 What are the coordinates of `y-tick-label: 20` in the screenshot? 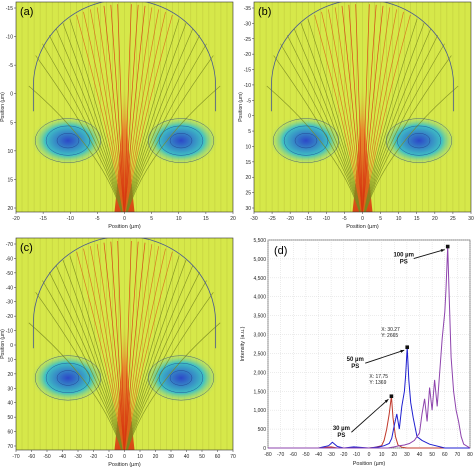 It's located at (10, 375).